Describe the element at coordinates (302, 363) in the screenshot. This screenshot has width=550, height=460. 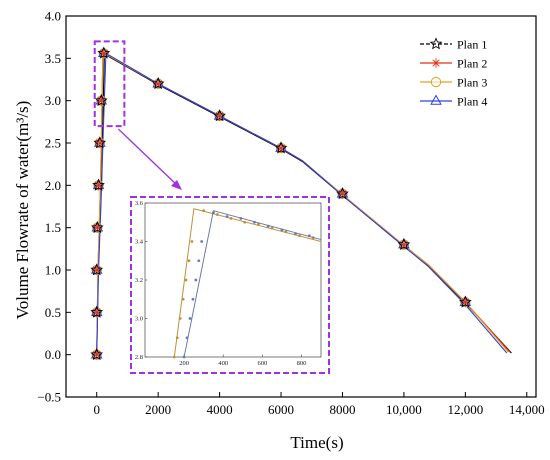
I see `inset-x-tick-label: 800` at that location.